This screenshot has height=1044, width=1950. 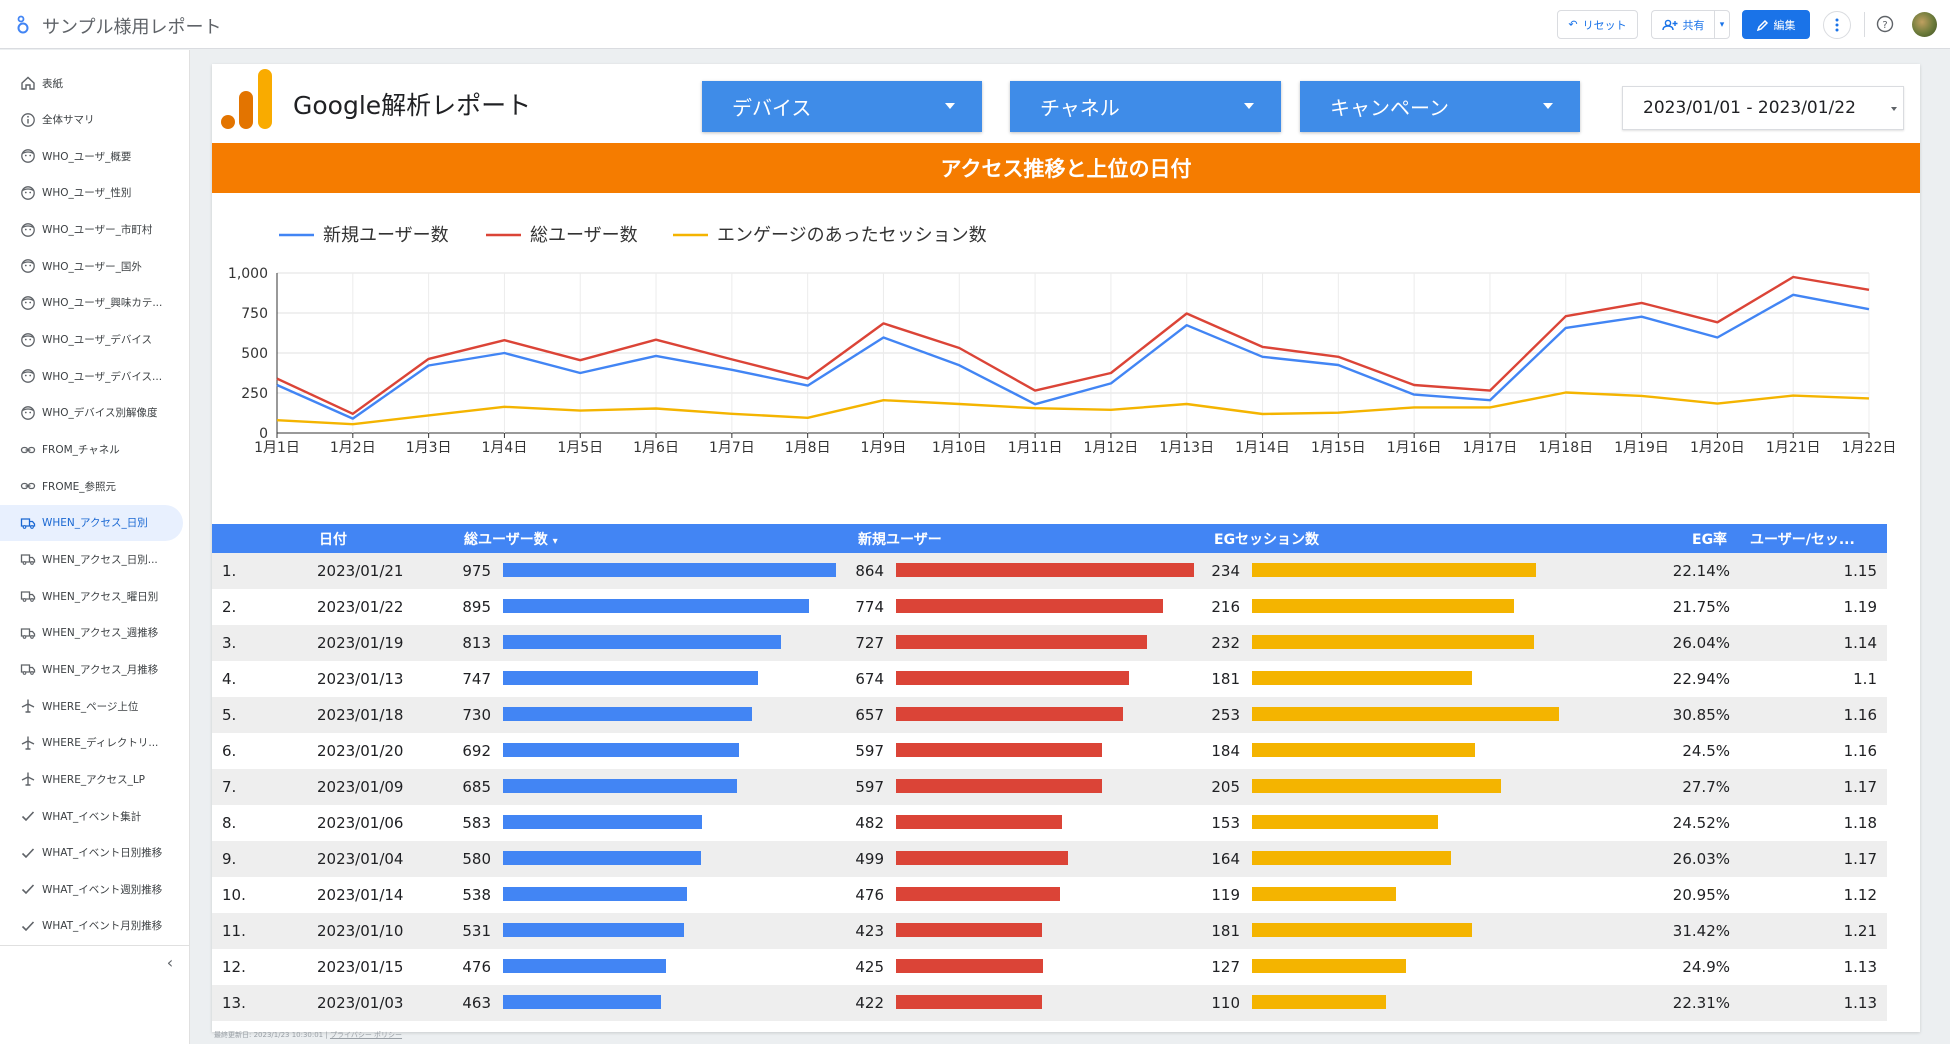 What do you see at coordinates (1860, 571) in the screenshot?
I see `users-per-session-cell: 1.15` at bounding box center [1860, 571].